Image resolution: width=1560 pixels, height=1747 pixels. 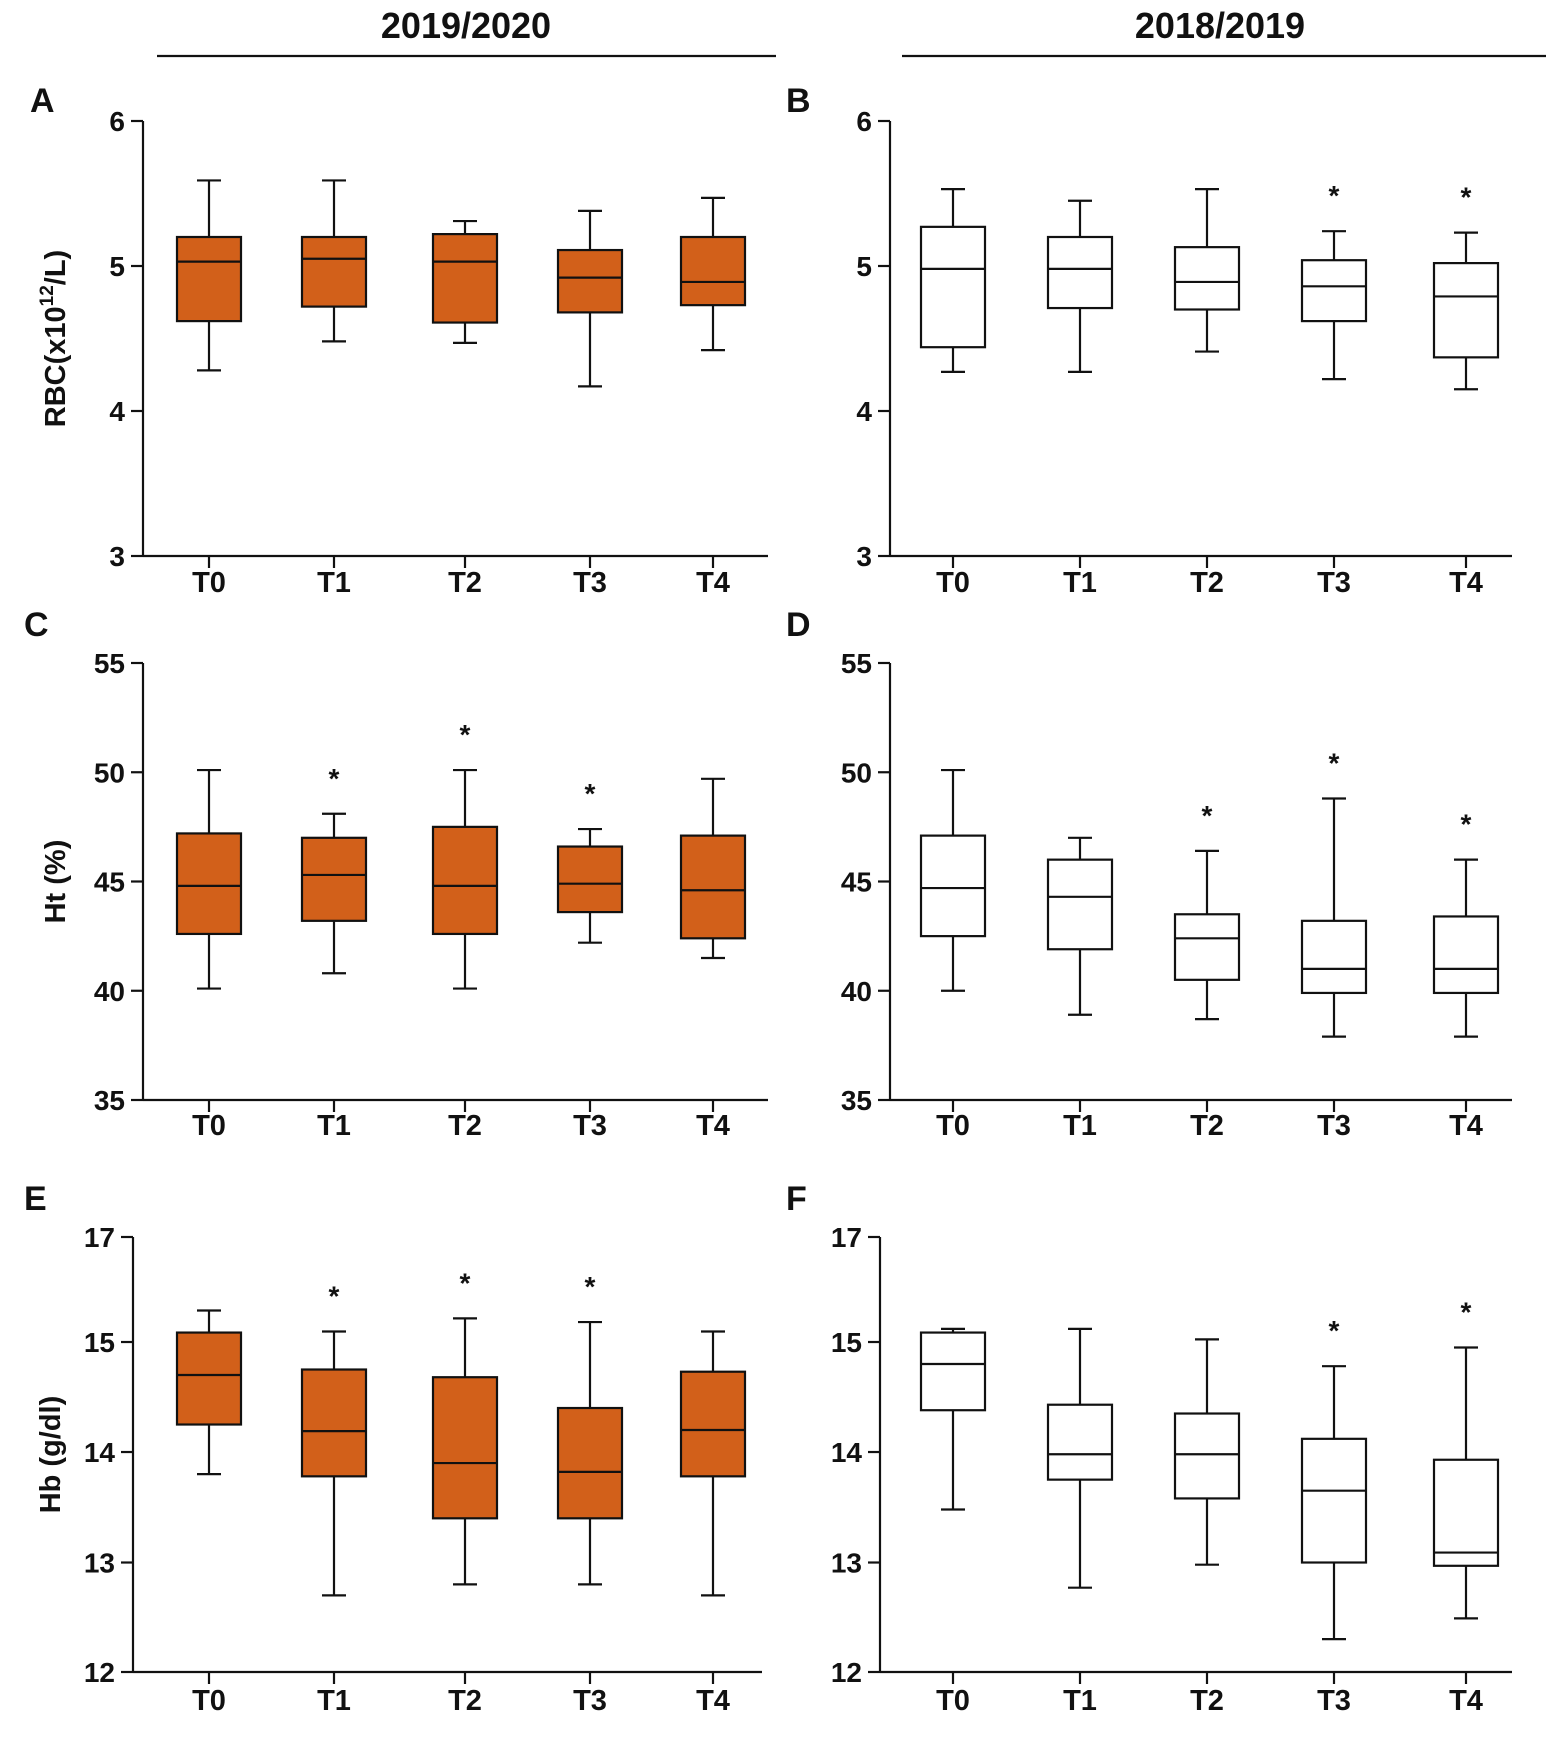 What do you see at coordinates (56, 882) in the screenshot?
I see `y-axis-label: Ht (%)` at bounding box center [56, 882].